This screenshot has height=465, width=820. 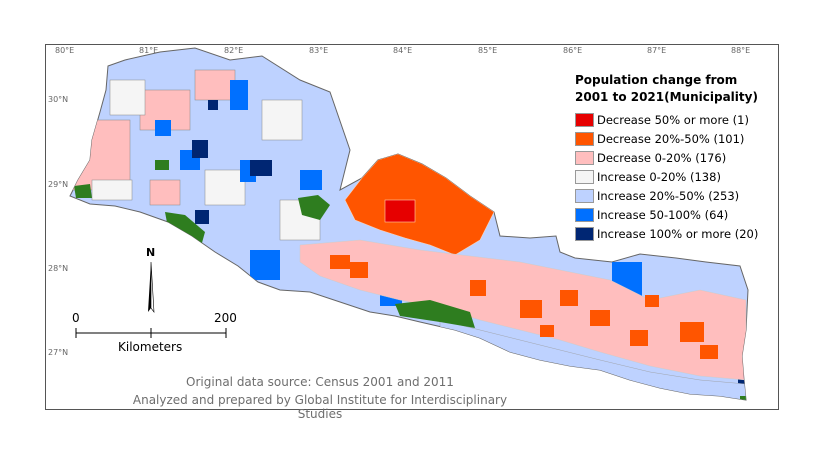 I want to click on lon-tick: 87°E, so click(x=657, y=50).